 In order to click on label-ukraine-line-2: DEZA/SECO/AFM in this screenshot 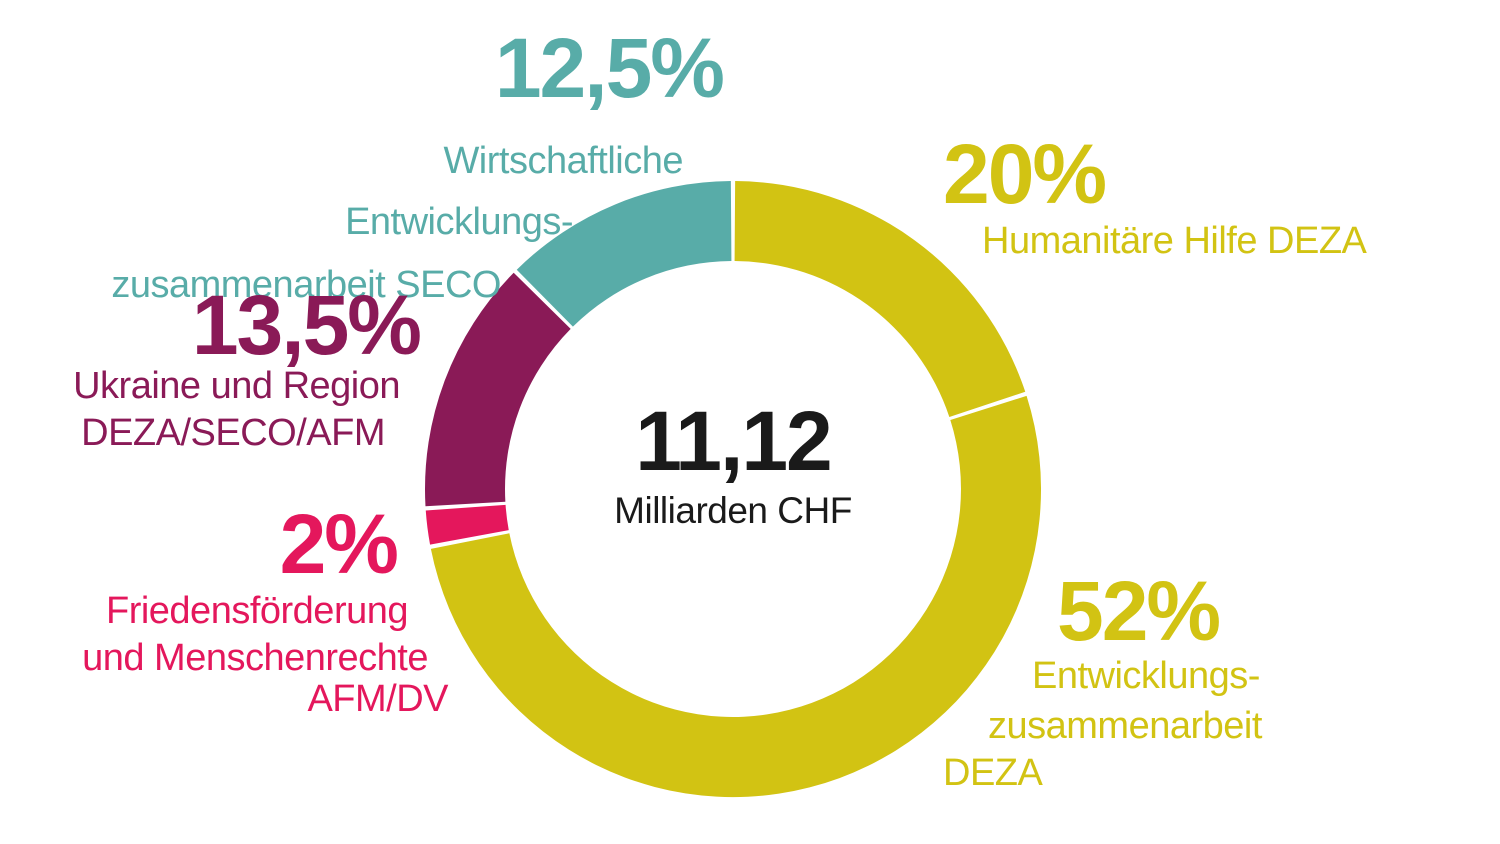, I will do `click(233, 433)`.